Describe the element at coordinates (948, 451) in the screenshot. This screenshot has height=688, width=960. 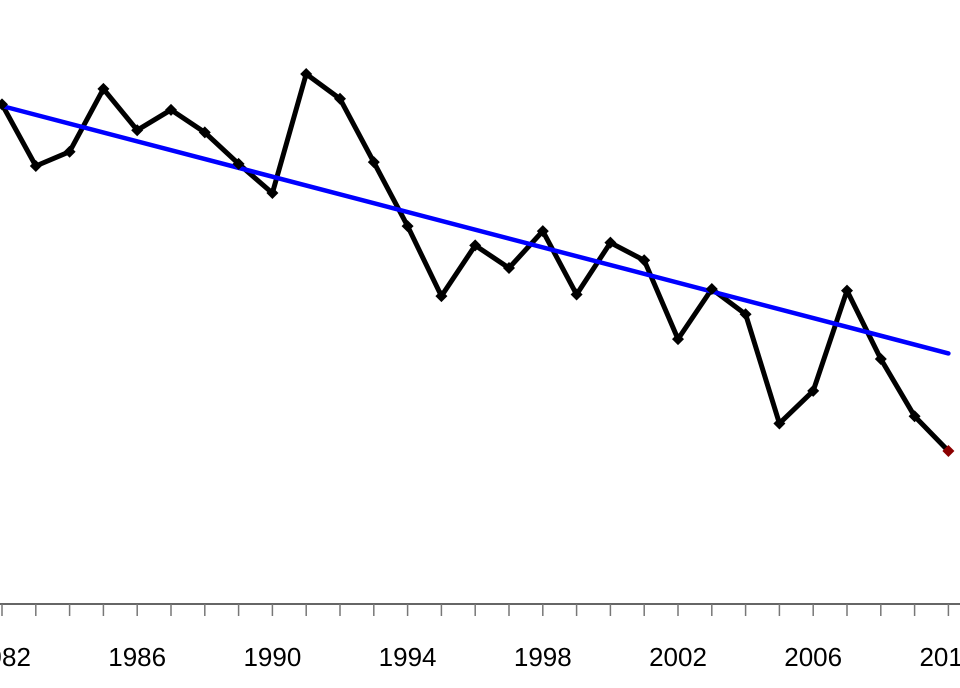
I see `highlight-point` at that location.